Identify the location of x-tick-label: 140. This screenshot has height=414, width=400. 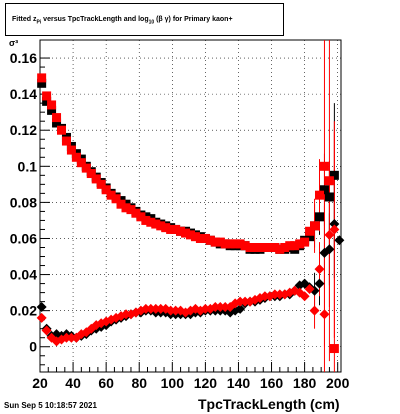
(239, 383).